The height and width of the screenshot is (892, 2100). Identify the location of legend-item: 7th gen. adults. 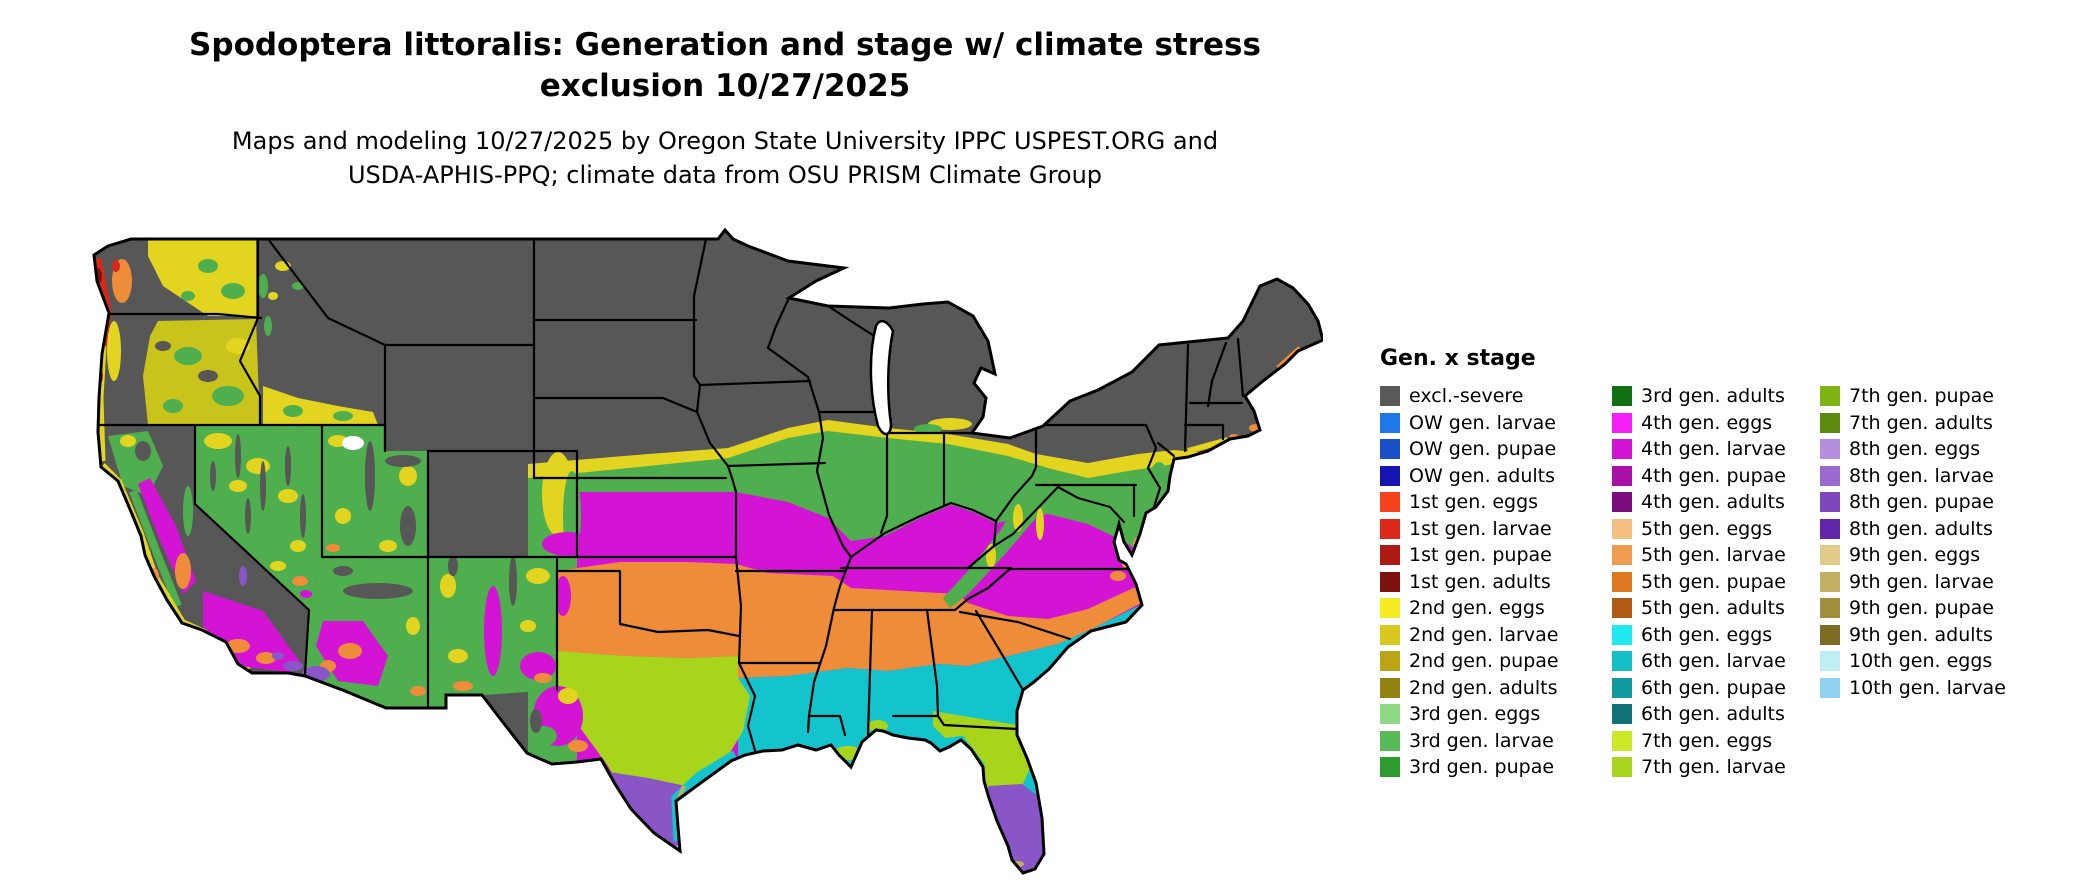
(1913, 423).